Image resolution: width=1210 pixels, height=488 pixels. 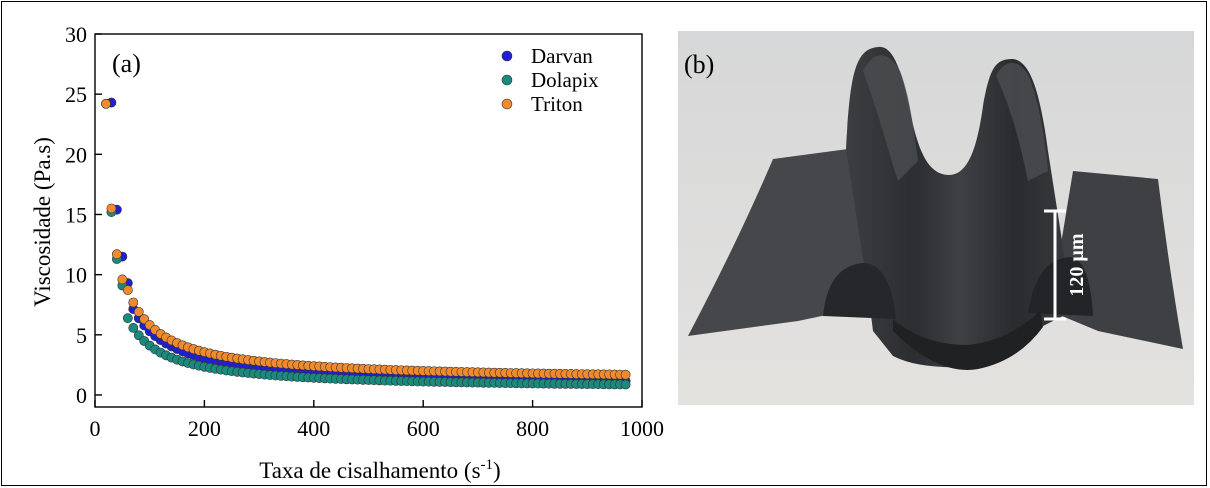 What do you see at coordinates (76, 154) in the screenshot?
I see `y-tick-label: 20` at bounding box center [76, 154].